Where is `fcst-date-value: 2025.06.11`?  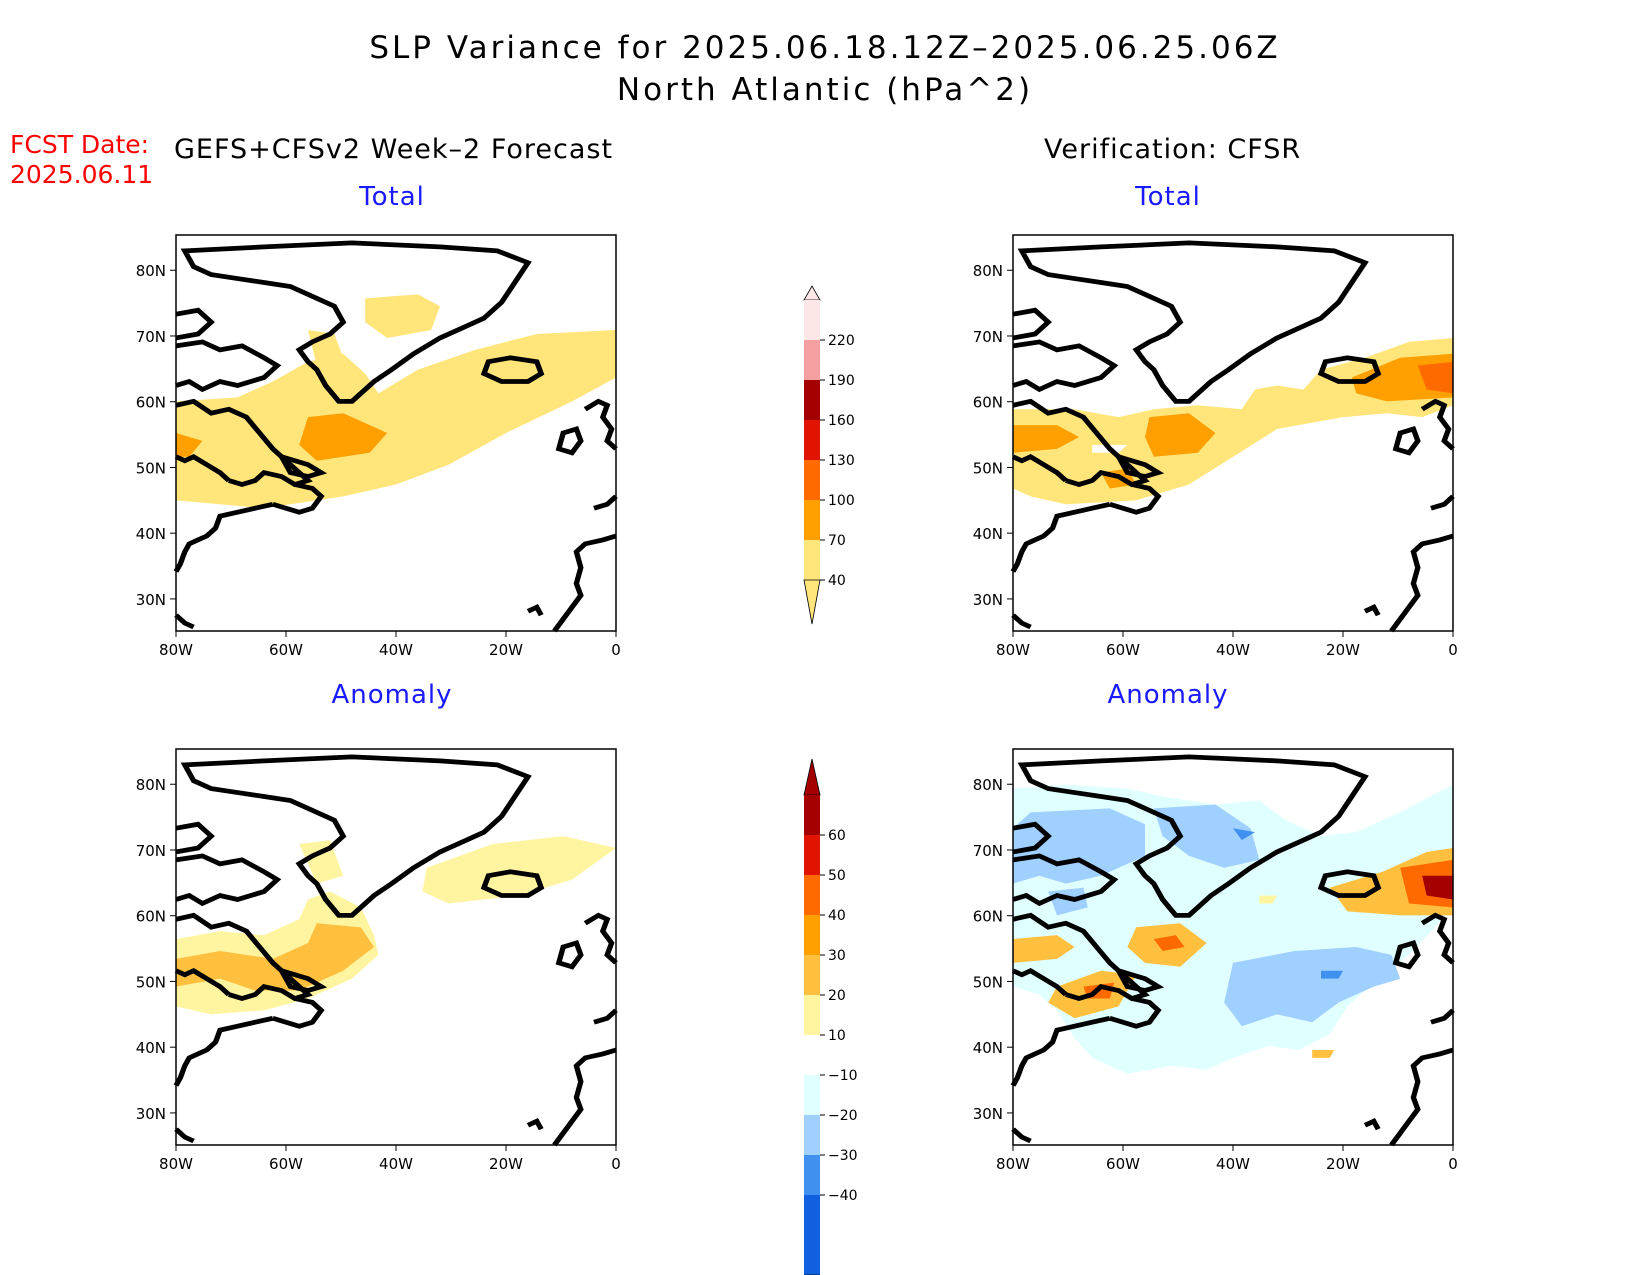 fcst-date-value: 2025.06.11 is located at coordinates (82, 174).